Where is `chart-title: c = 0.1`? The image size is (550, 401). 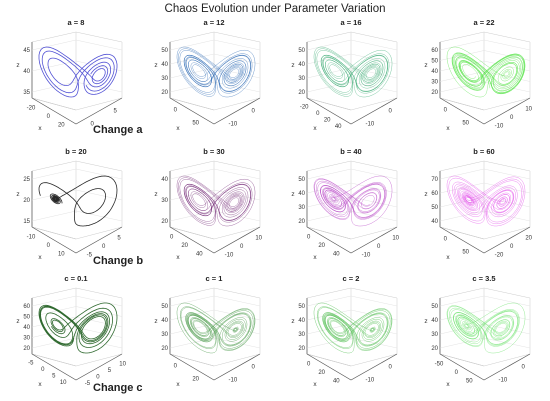 chart-title: c = 0.1 is located at coordinates (75, 278).